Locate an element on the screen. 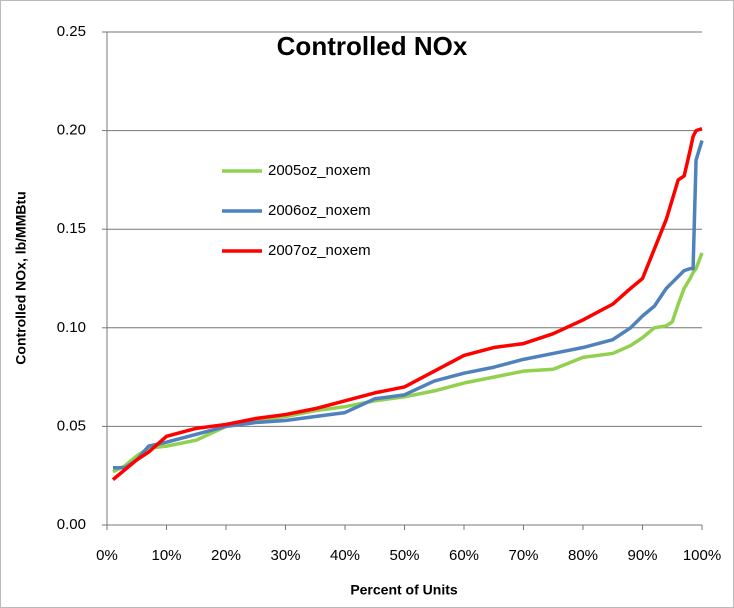 This screenshot has width=734, height=608. y-tick-label: 0.25 is located at coordinates (71, 31).